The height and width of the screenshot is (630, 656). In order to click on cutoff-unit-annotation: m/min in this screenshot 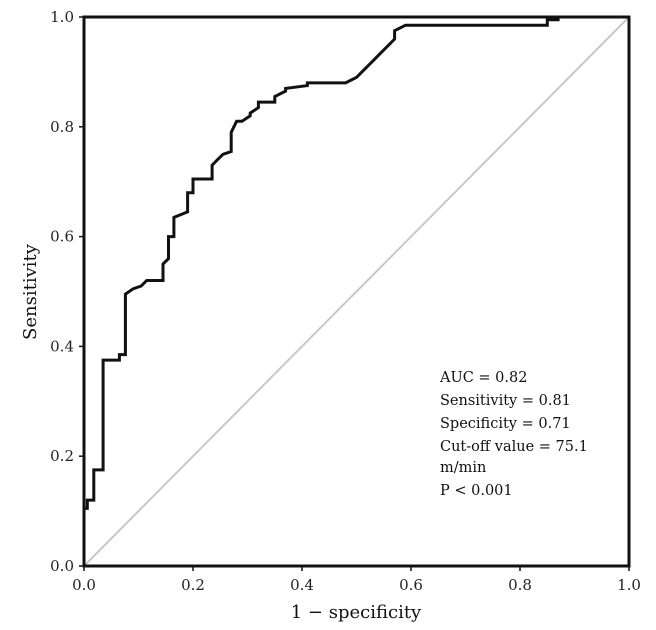, I will do `click(463, 468)`.